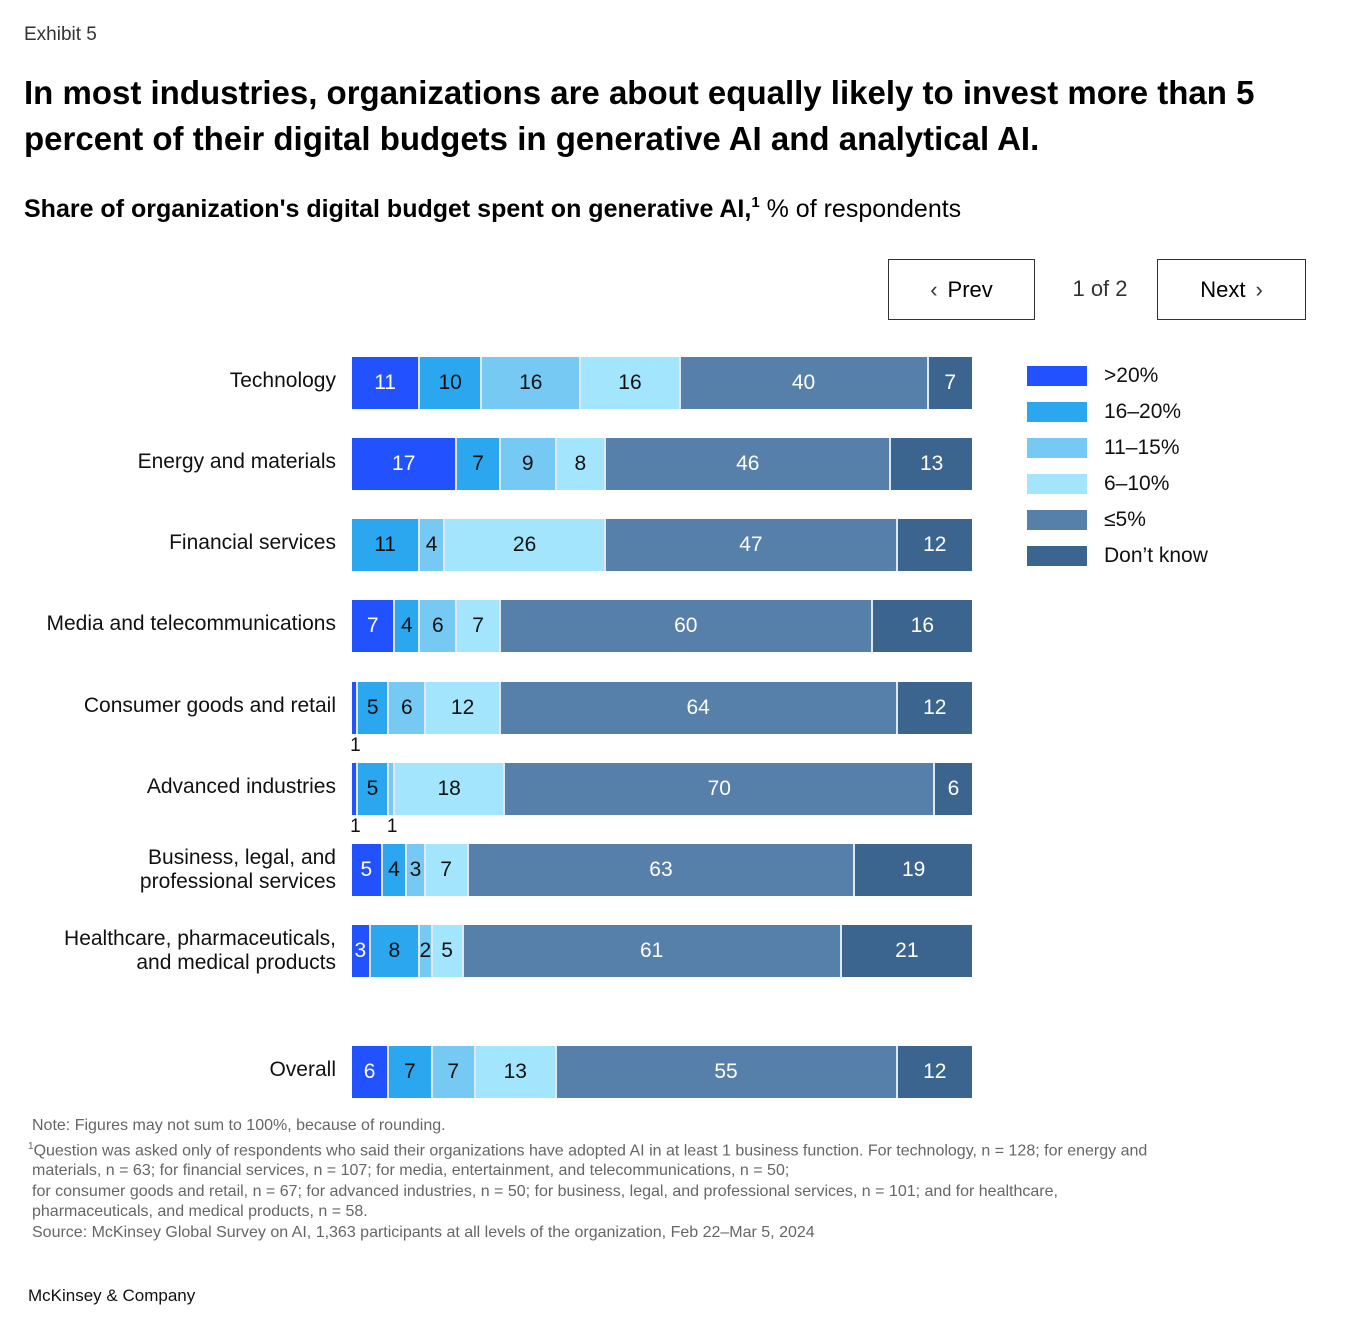  I want to click on data-label: 63, so click(661, 869).